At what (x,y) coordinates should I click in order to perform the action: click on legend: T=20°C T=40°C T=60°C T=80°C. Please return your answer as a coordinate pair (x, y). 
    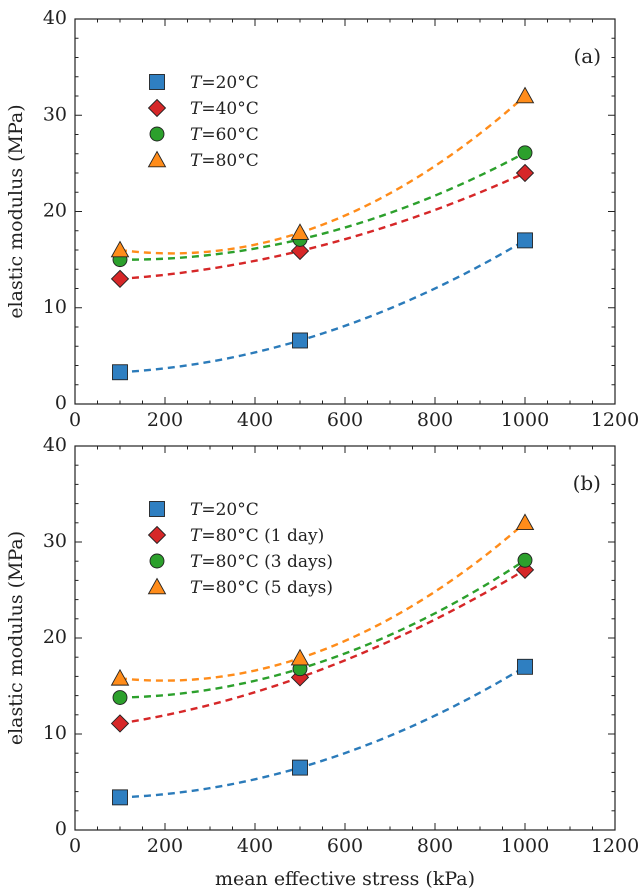
    Looking at the image, I should click on (203, 122).